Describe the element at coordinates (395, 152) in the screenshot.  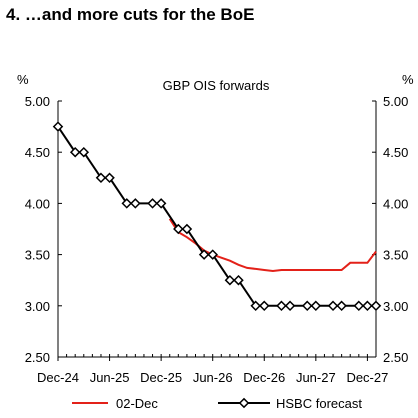
I see `y-tick-label-right: 4.50` at that location.